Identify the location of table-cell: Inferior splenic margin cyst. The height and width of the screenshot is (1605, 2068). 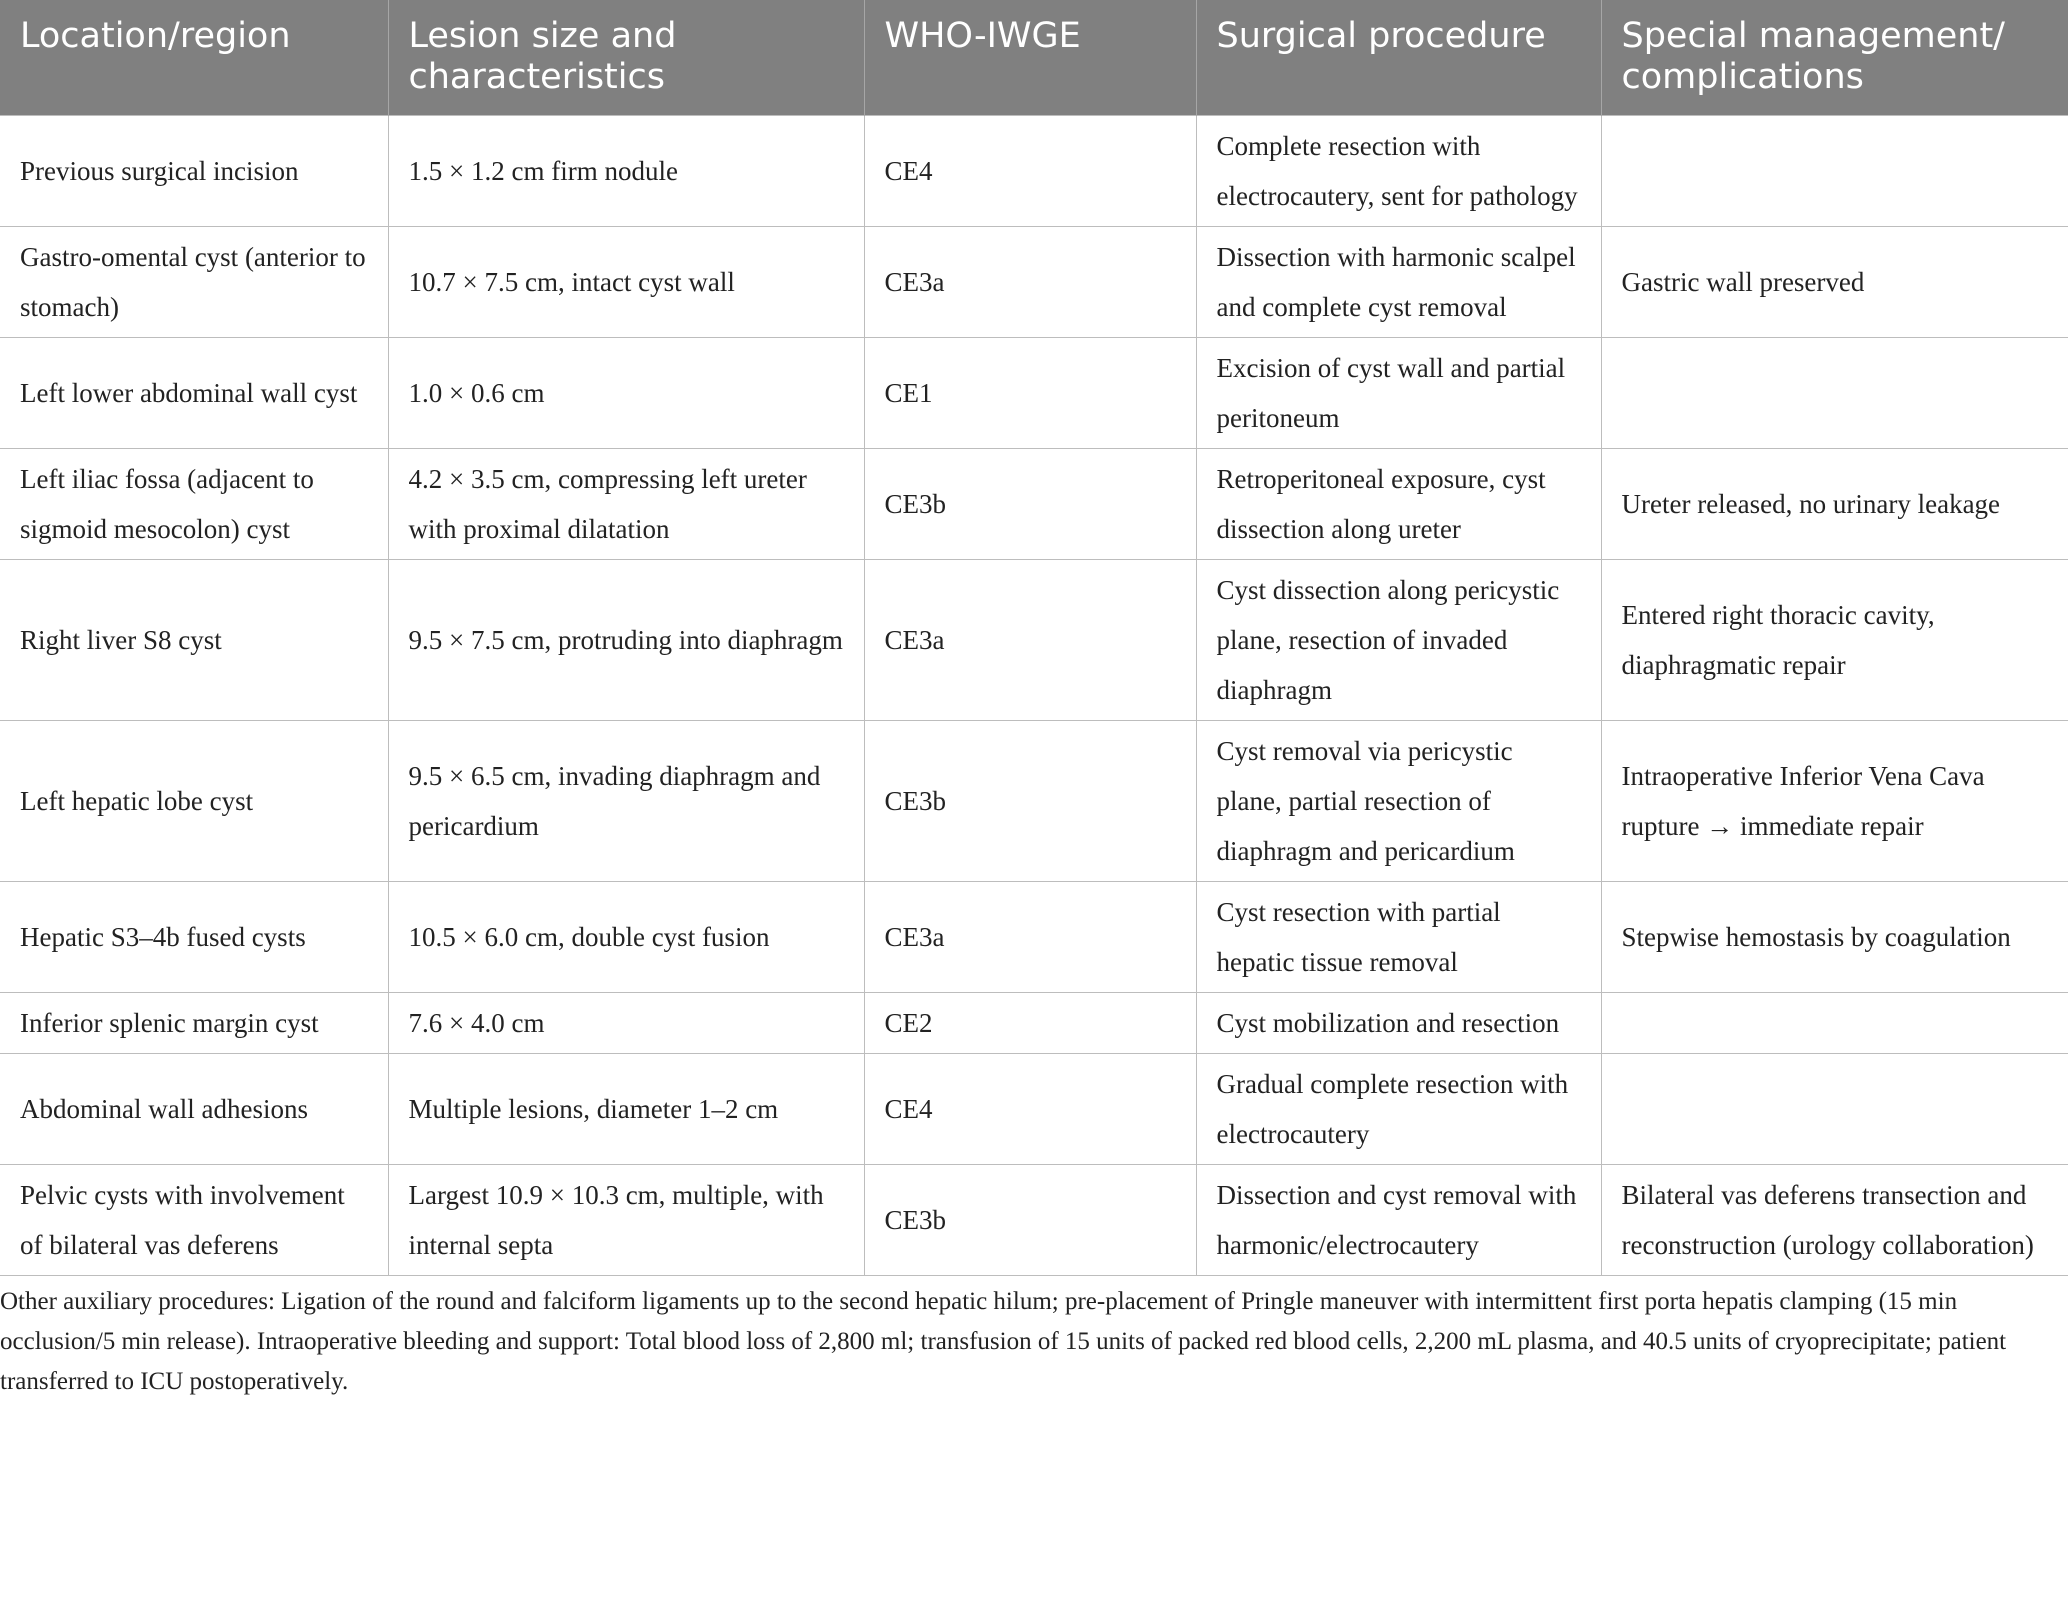
(194, 1023).